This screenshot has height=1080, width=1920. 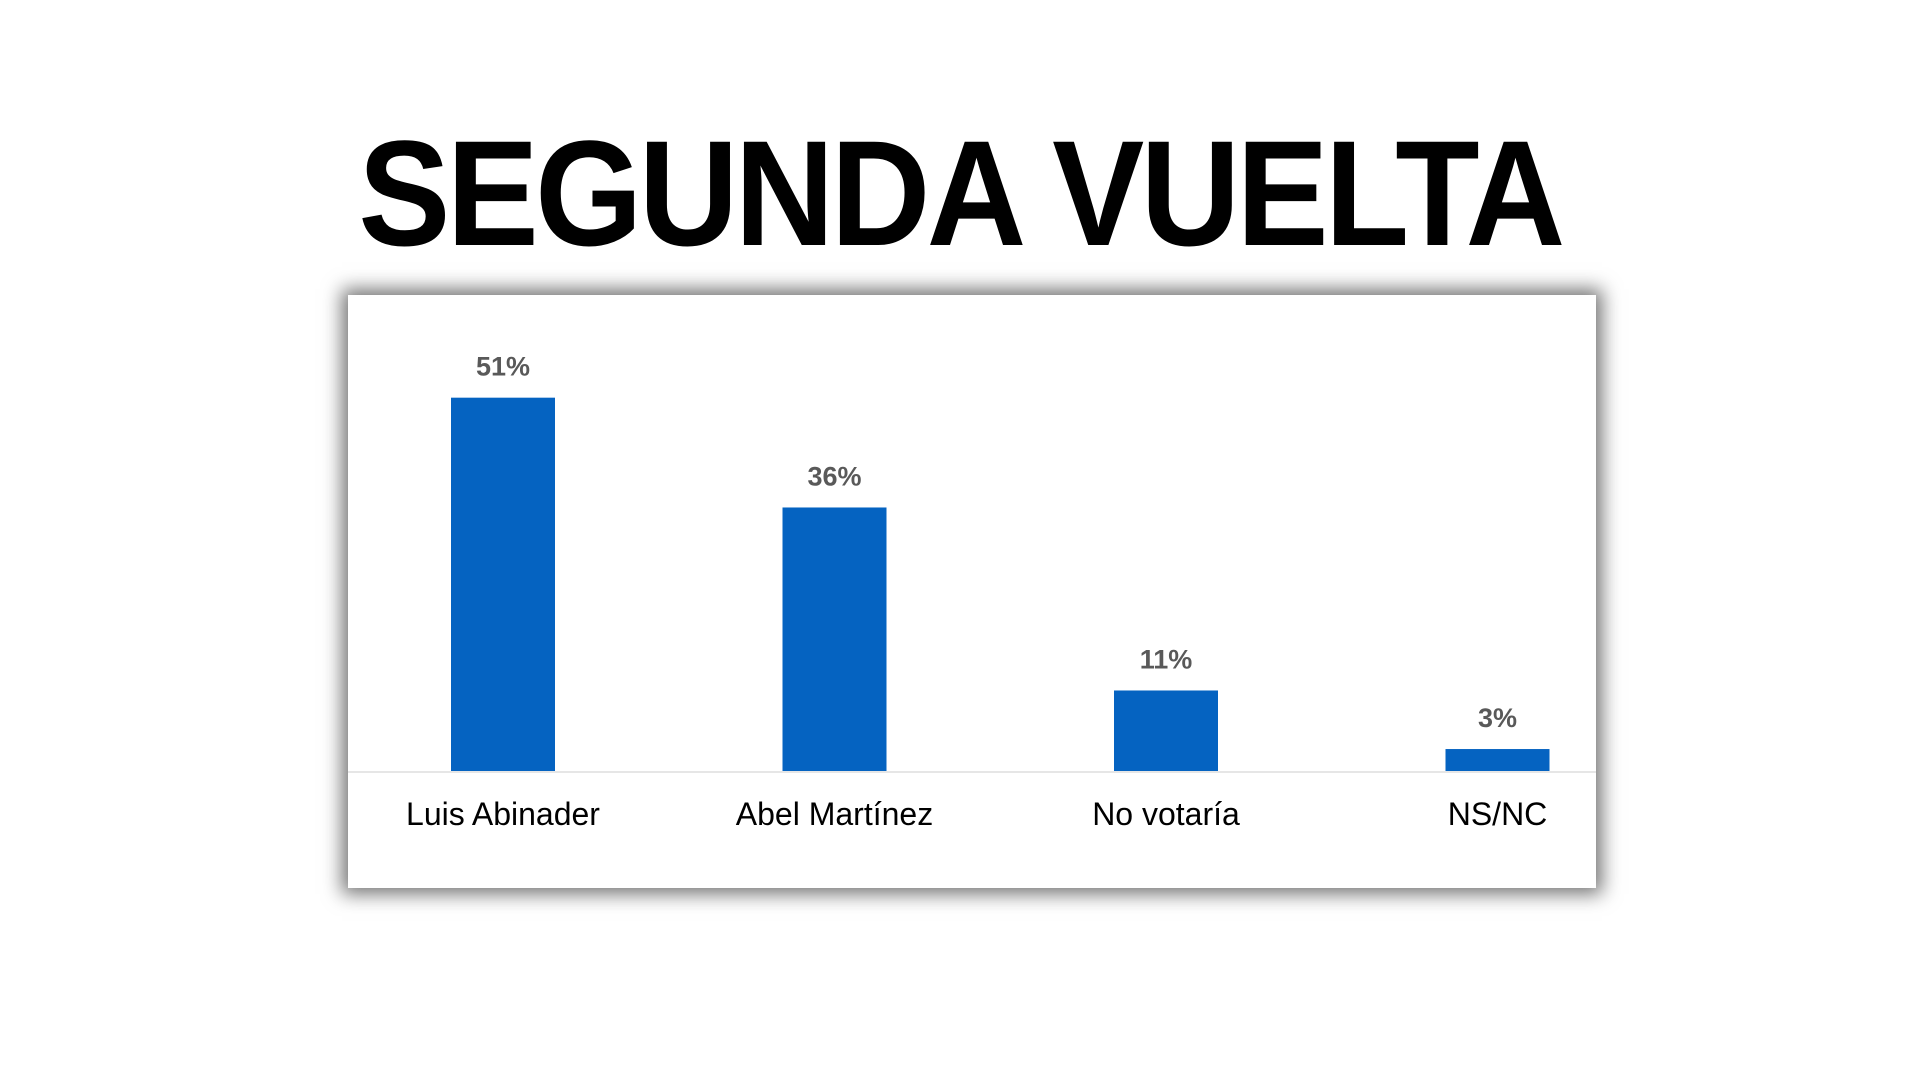 I want to click on category-label-2: No votaría, so click(x=1166, y=814).